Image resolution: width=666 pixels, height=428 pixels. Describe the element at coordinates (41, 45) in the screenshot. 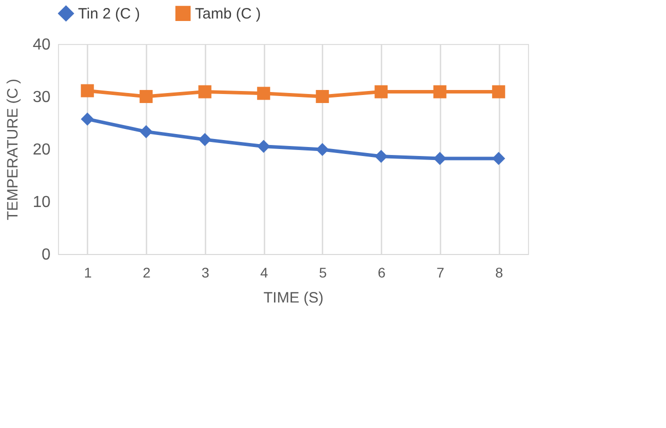

I see `y-tick-label: 40` at that location.